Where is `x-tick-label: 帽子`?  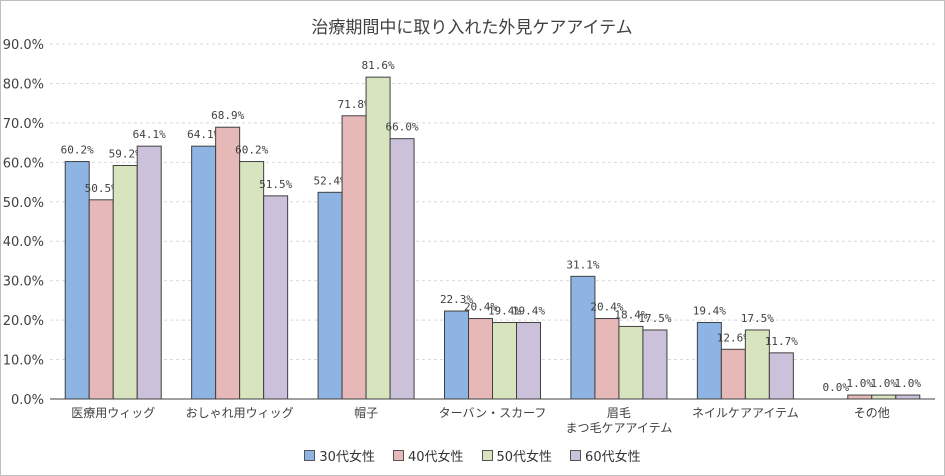 x-tick-label: 帽子 is located at coordinates (366, 412).